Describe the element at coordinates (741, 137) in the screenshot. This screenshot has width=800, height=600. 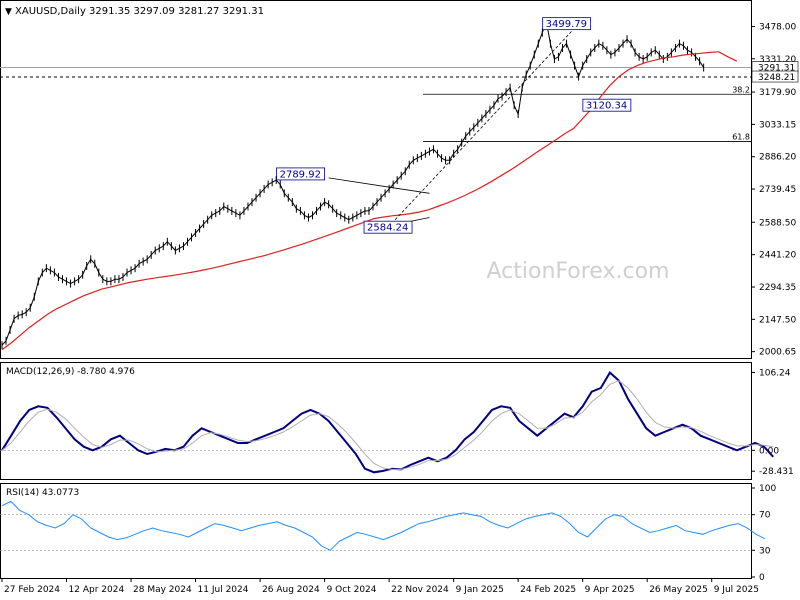
I see `fib-label: 61.8` at that location.